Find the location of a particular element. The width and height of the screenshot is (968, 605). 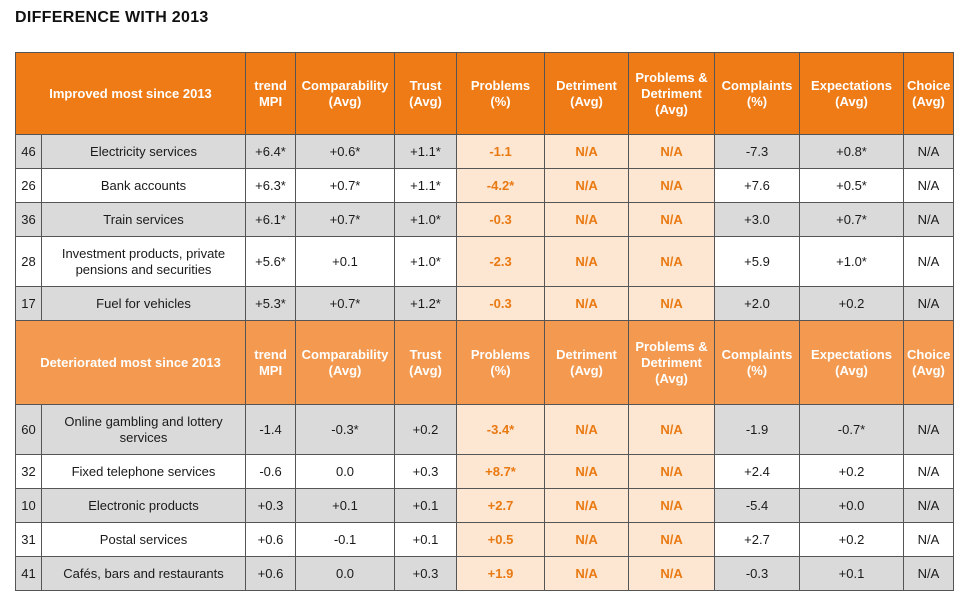

market-name-cell: Train services is located at coordinates (143, 219).